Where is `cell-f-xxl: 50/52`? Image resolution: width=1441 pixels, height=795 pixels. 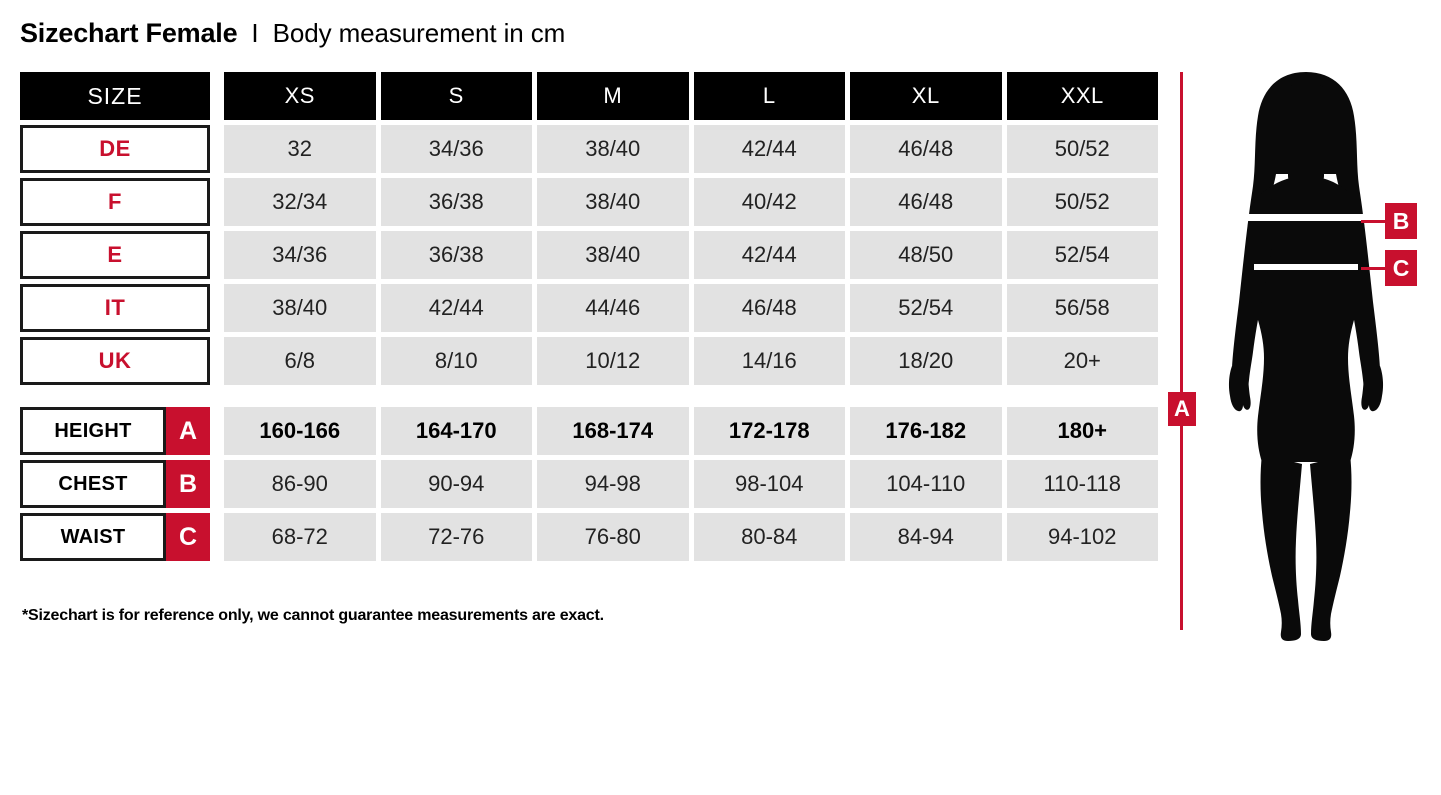 cell-f-xxl: 50/52 is located at coordinates (1082, 202).